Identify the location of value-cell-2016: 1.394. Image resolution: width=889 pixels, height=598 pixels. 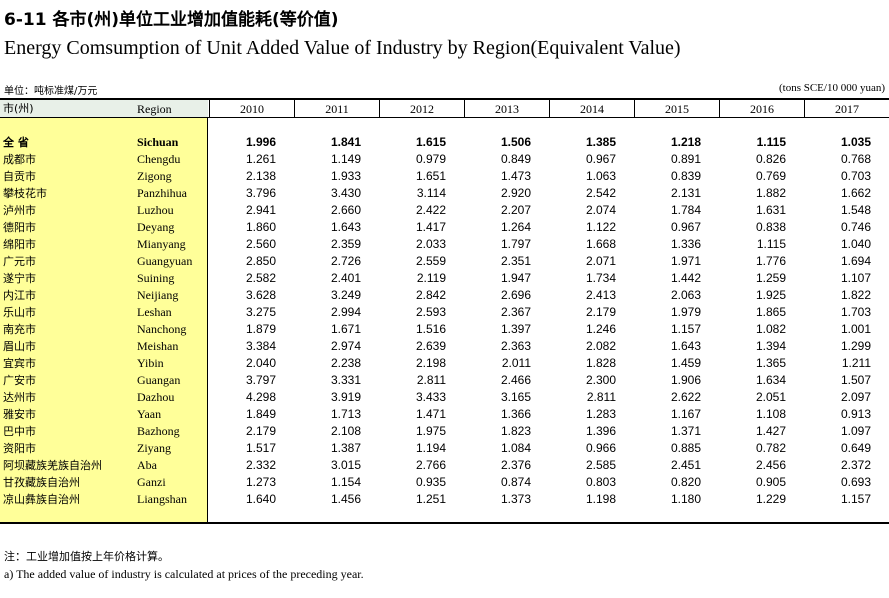
(770, 346).